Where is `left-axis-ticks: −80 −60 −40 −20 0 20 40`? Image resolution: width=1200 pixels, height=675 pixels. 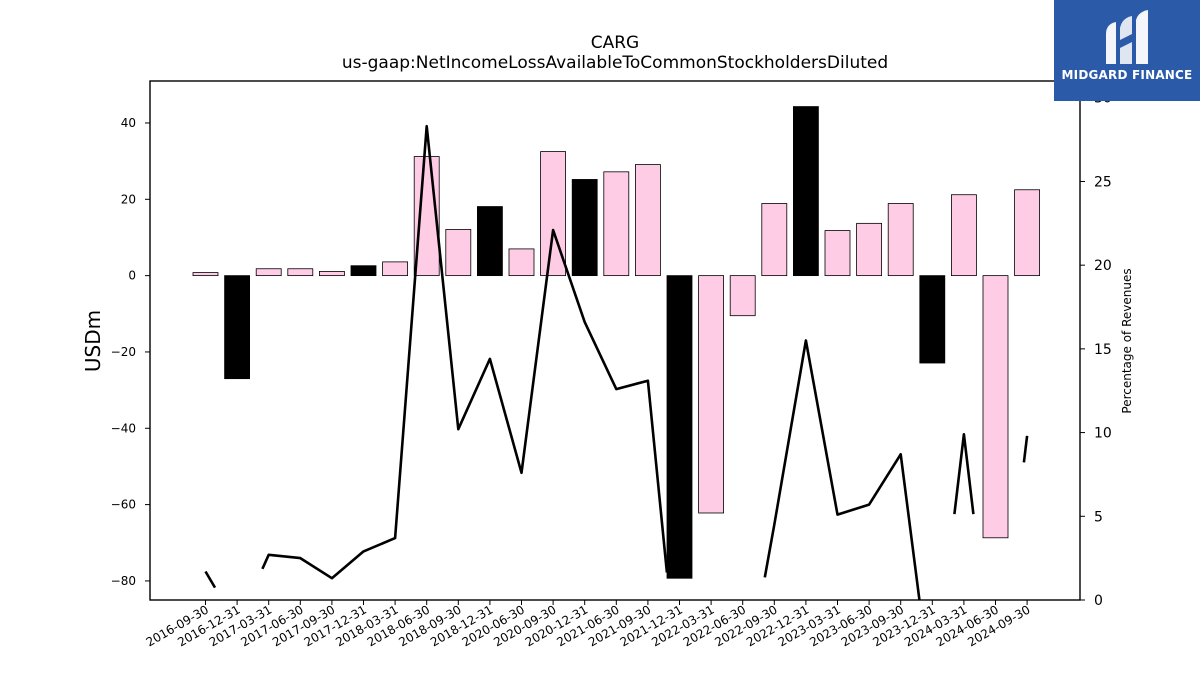
left-axis-ticks: −80 −60 −40 −20 0 20 40 is located at coordinates (130, 352).